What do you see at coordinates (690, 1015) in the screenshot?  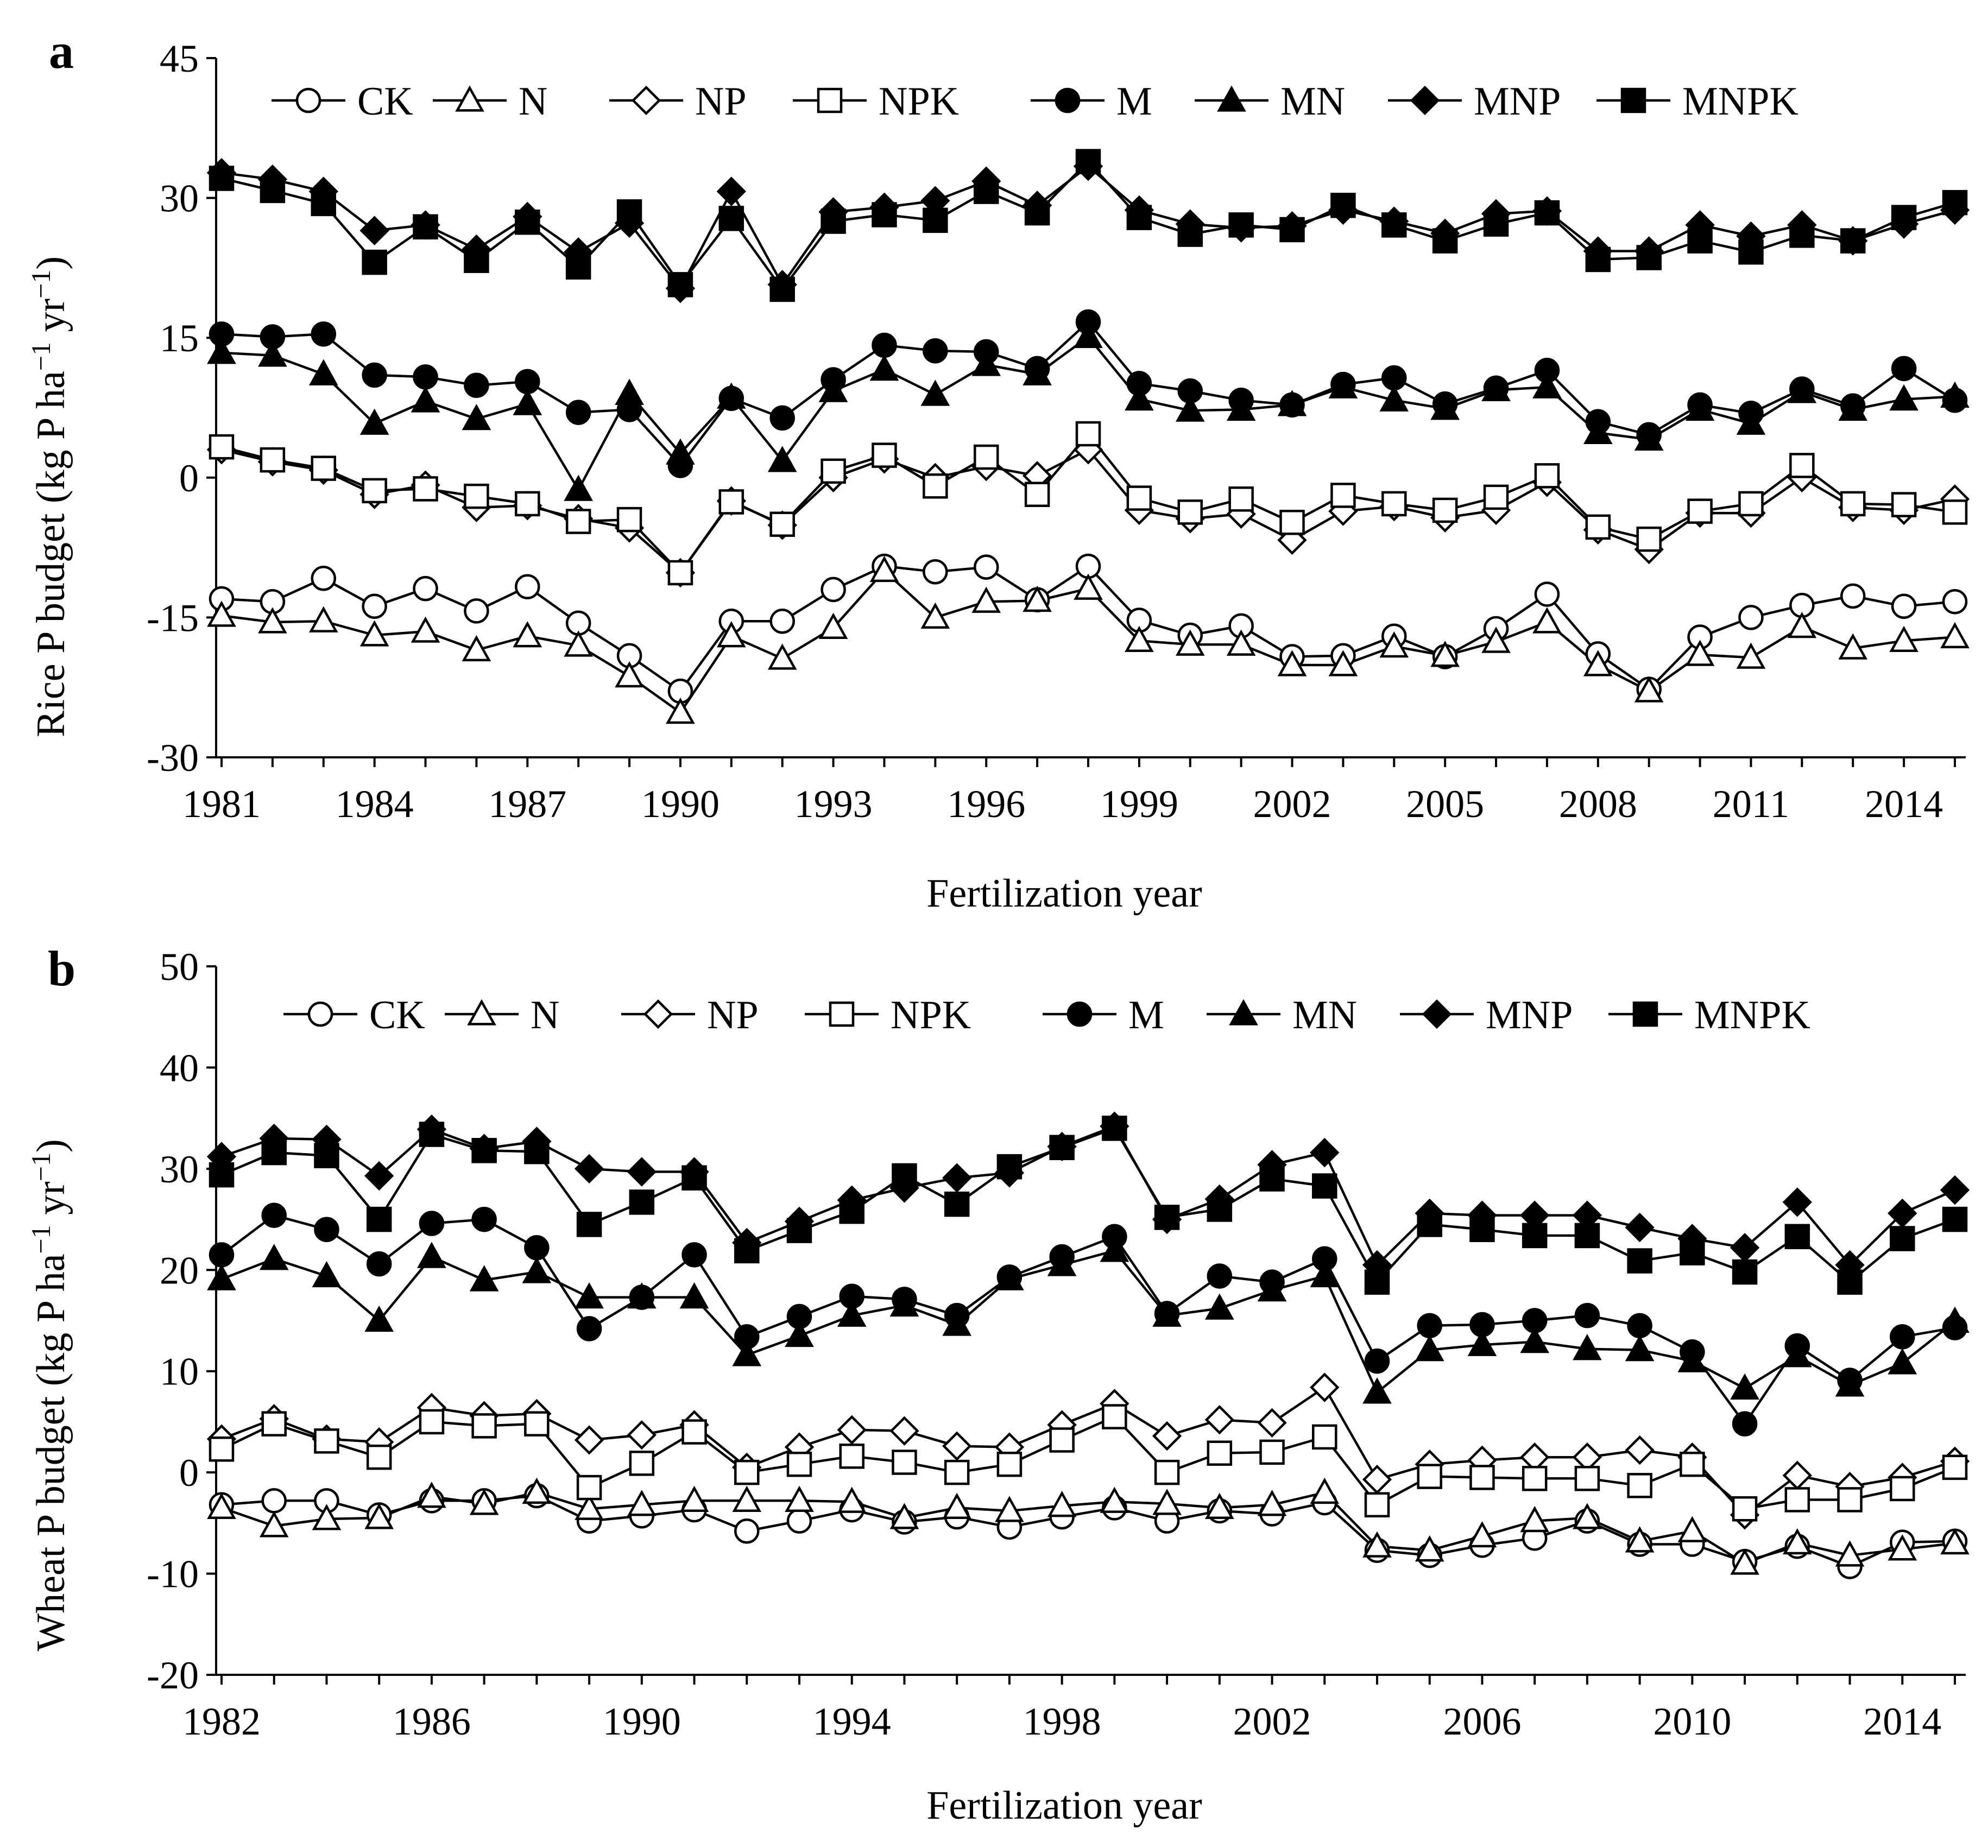 I see `legend-item-np: NP` at bounding box center [690, 1015].